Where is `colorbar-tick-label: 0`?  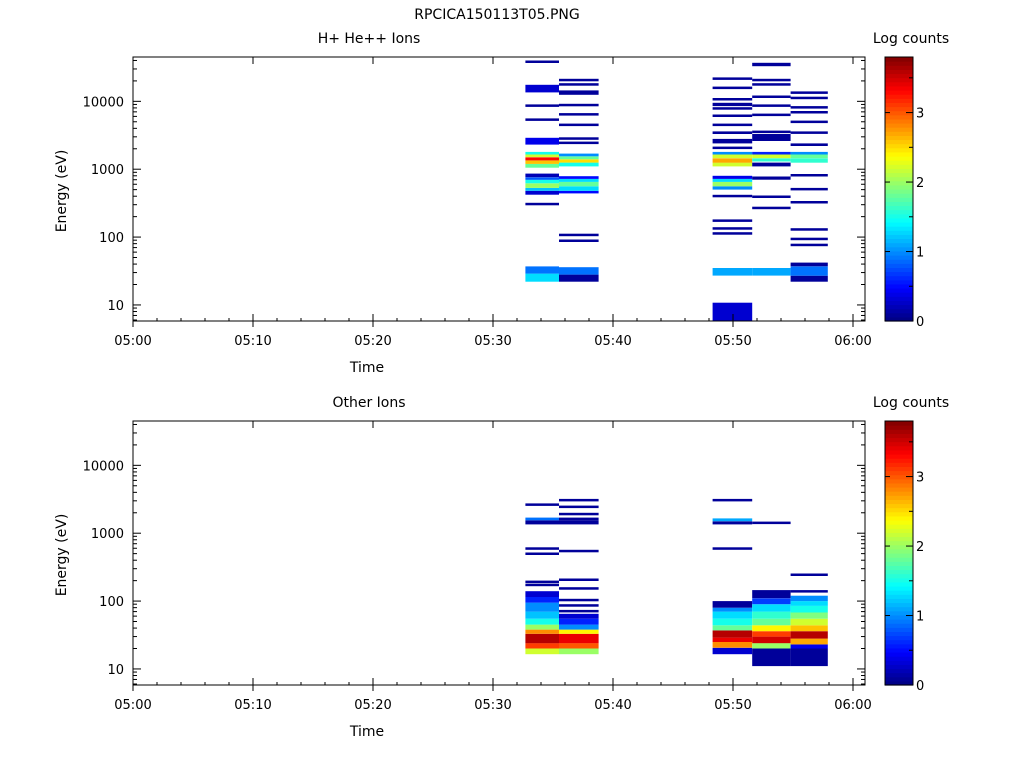
colorbar-tick-label: 0 is located at coordinates (920, 322).